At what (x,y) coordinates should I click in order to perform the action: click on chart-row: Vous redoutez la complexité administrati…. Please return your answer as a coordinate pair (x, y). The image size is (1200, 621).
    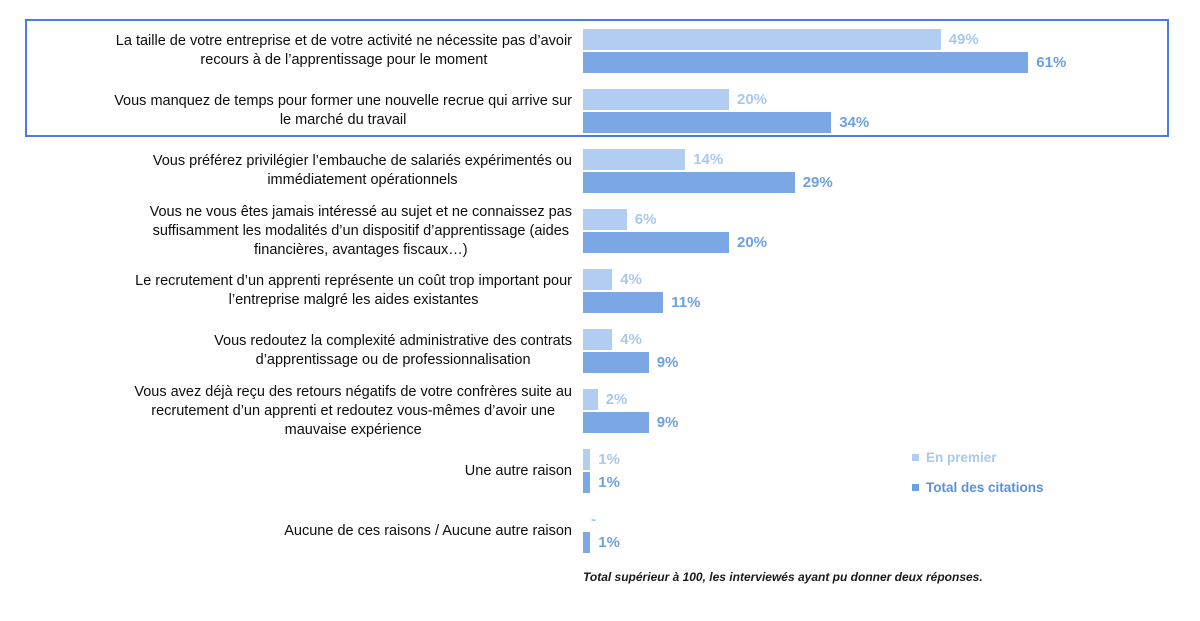
    Looking at the image, I should click on (600, 351).